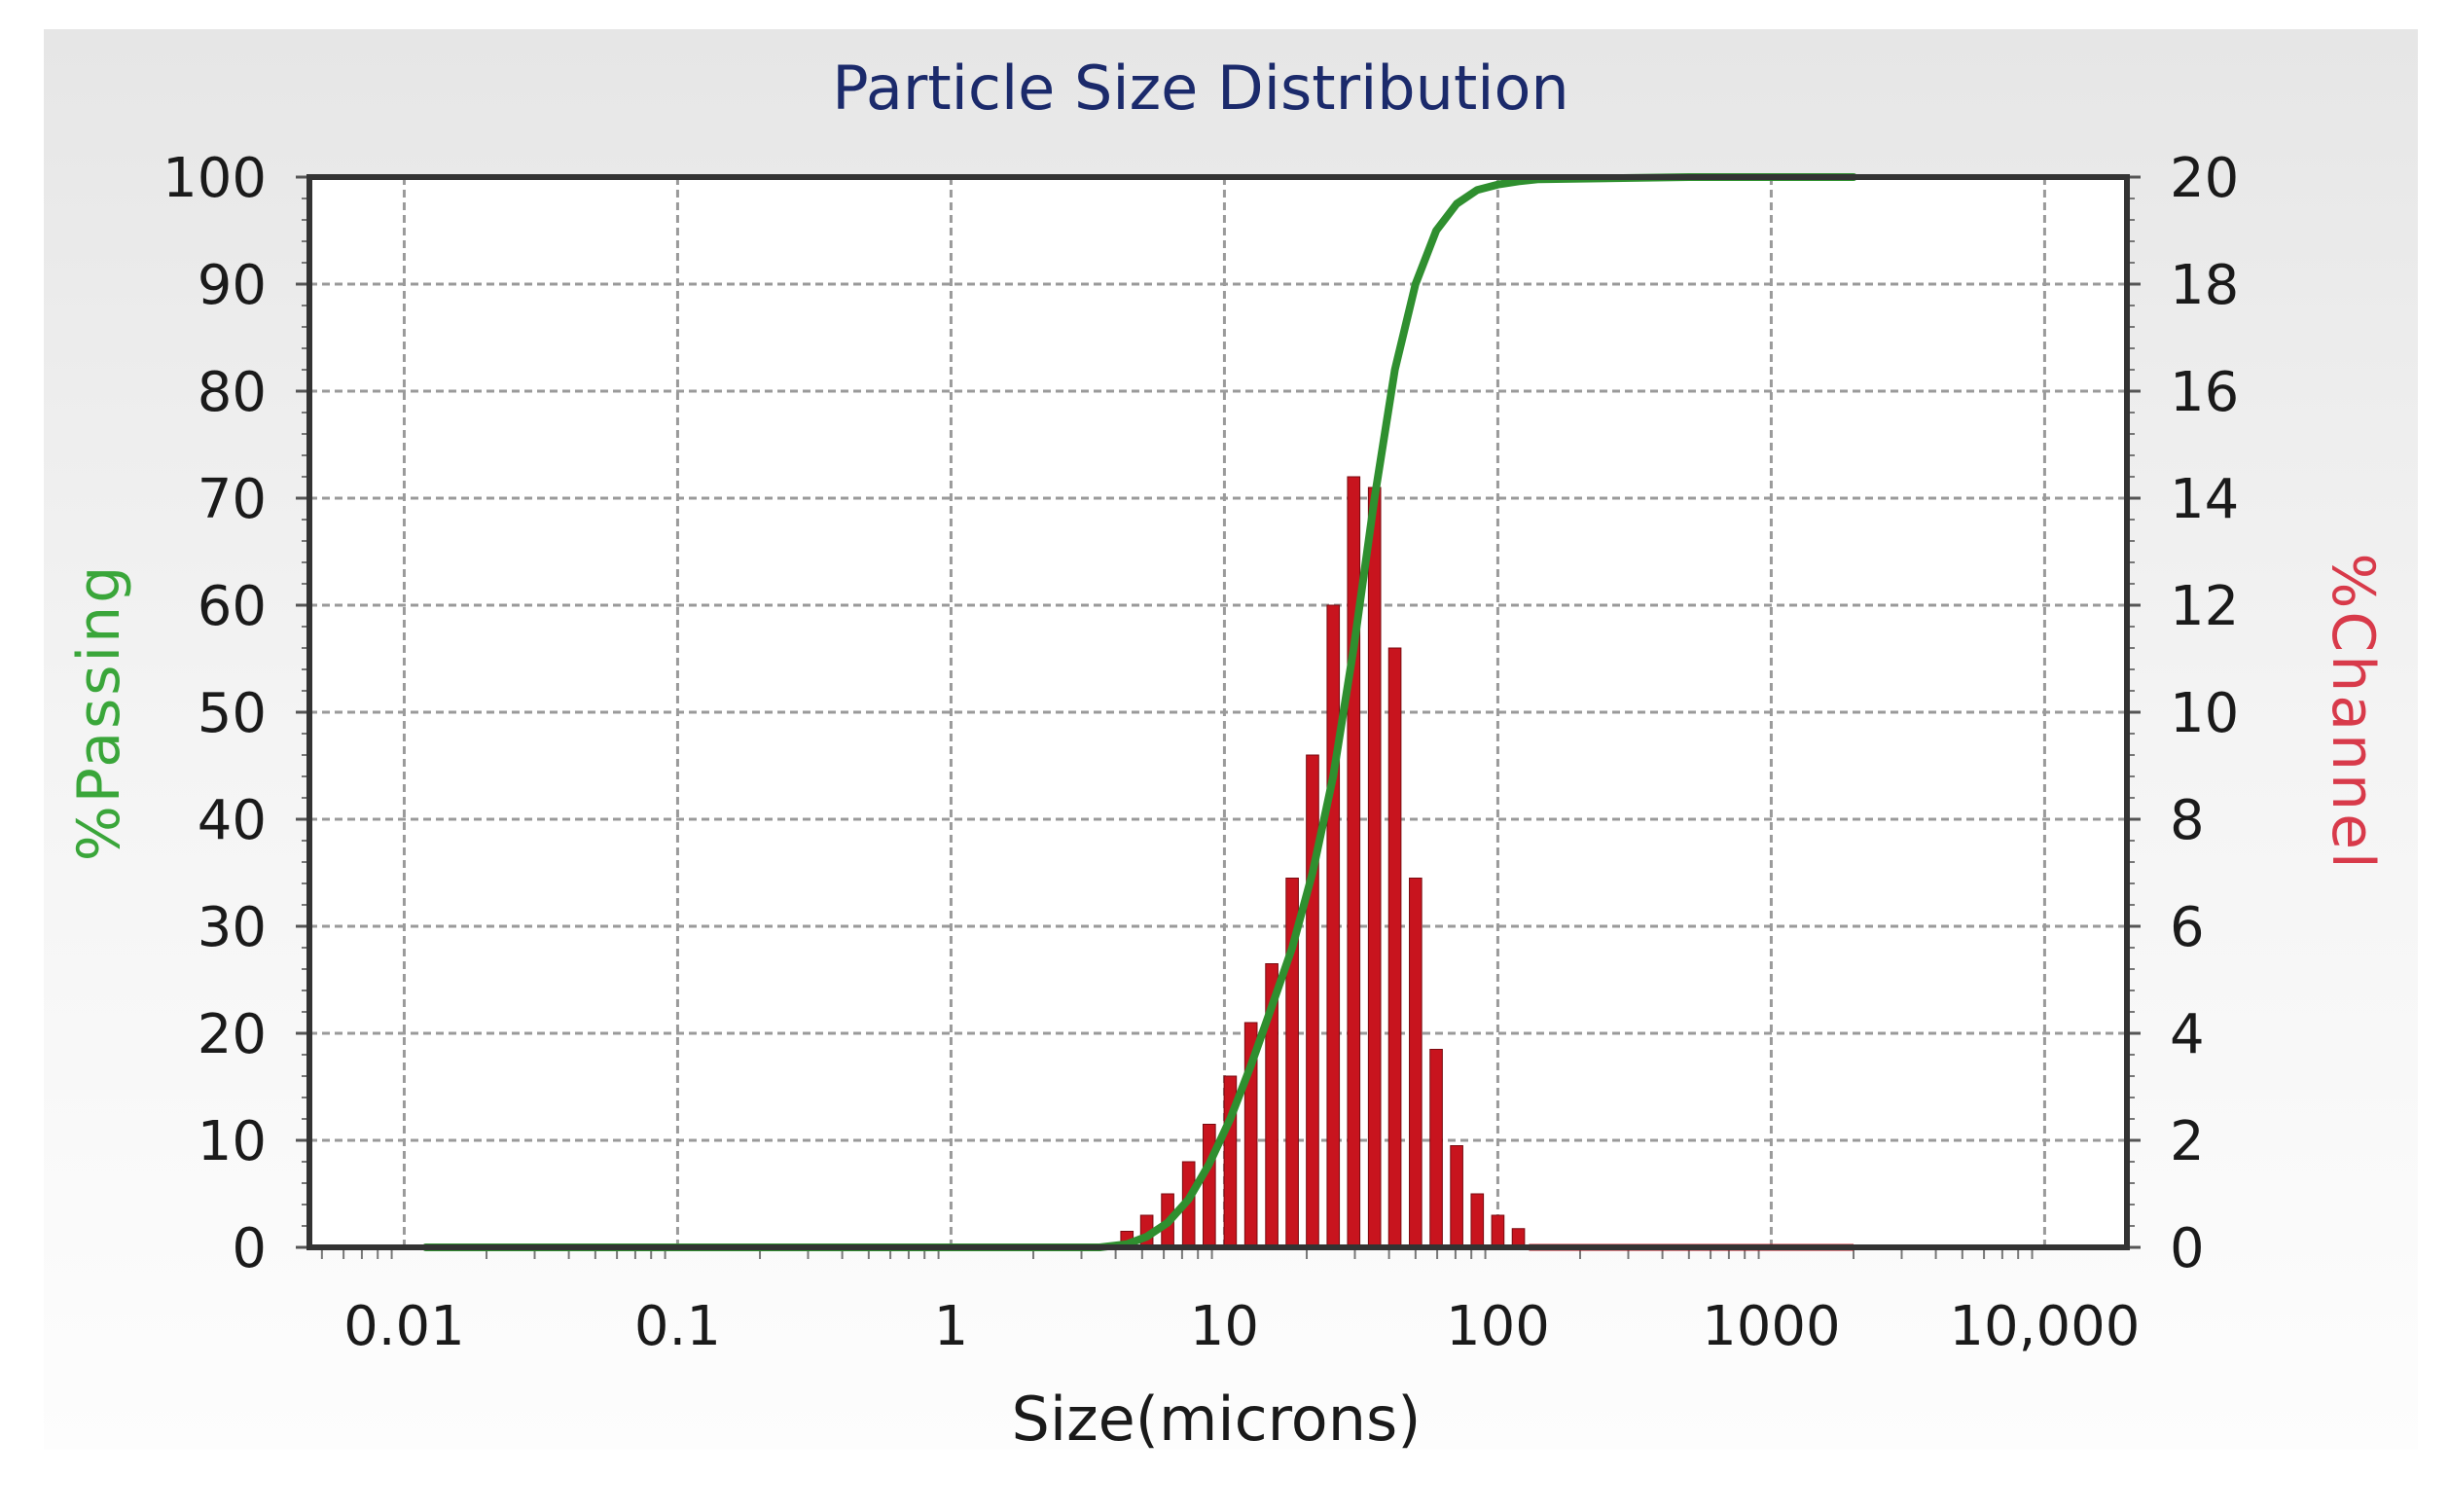  I want to click on x-tick-label: 1000, so click(1771, 1326).